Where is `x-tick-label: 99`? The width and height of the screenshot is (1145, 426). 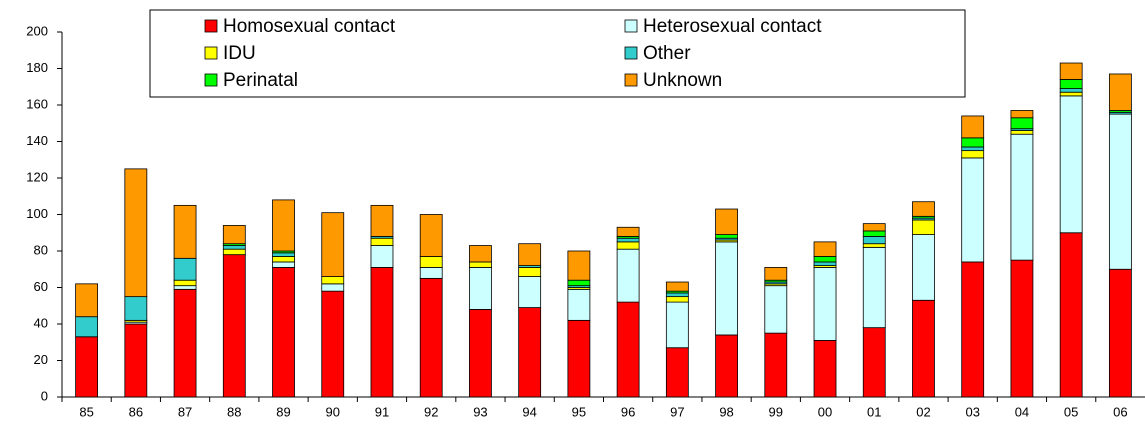 x-tick-label: 99 is located at coordinates (776, 411).